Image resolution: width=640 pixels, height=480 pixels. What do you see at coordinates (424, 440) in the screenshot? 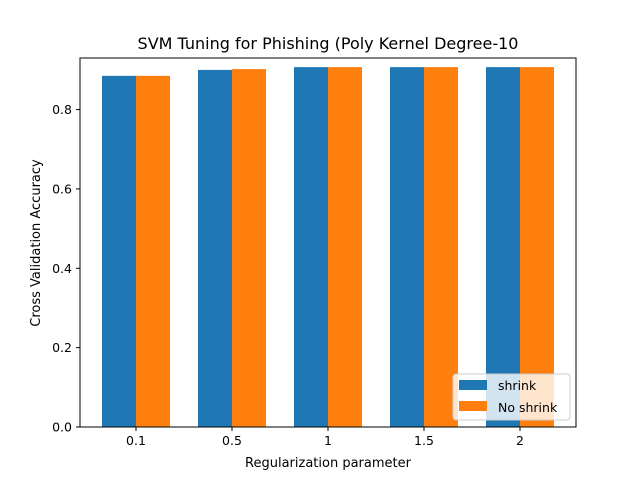
I see `x-tick-label-1-5: 1.5` at bounding box center [424, 440].